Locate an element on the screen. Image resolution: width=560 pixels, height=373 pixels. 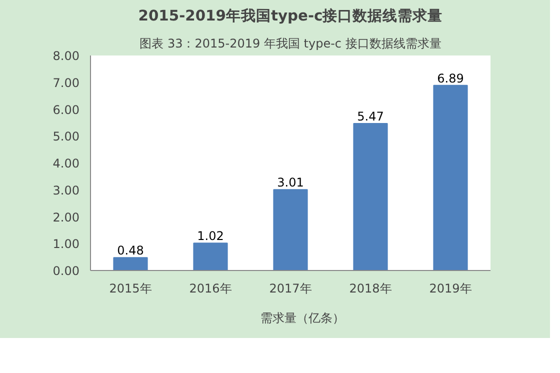
x-tick-label: 2018年 is located at coordinates (370, 289).